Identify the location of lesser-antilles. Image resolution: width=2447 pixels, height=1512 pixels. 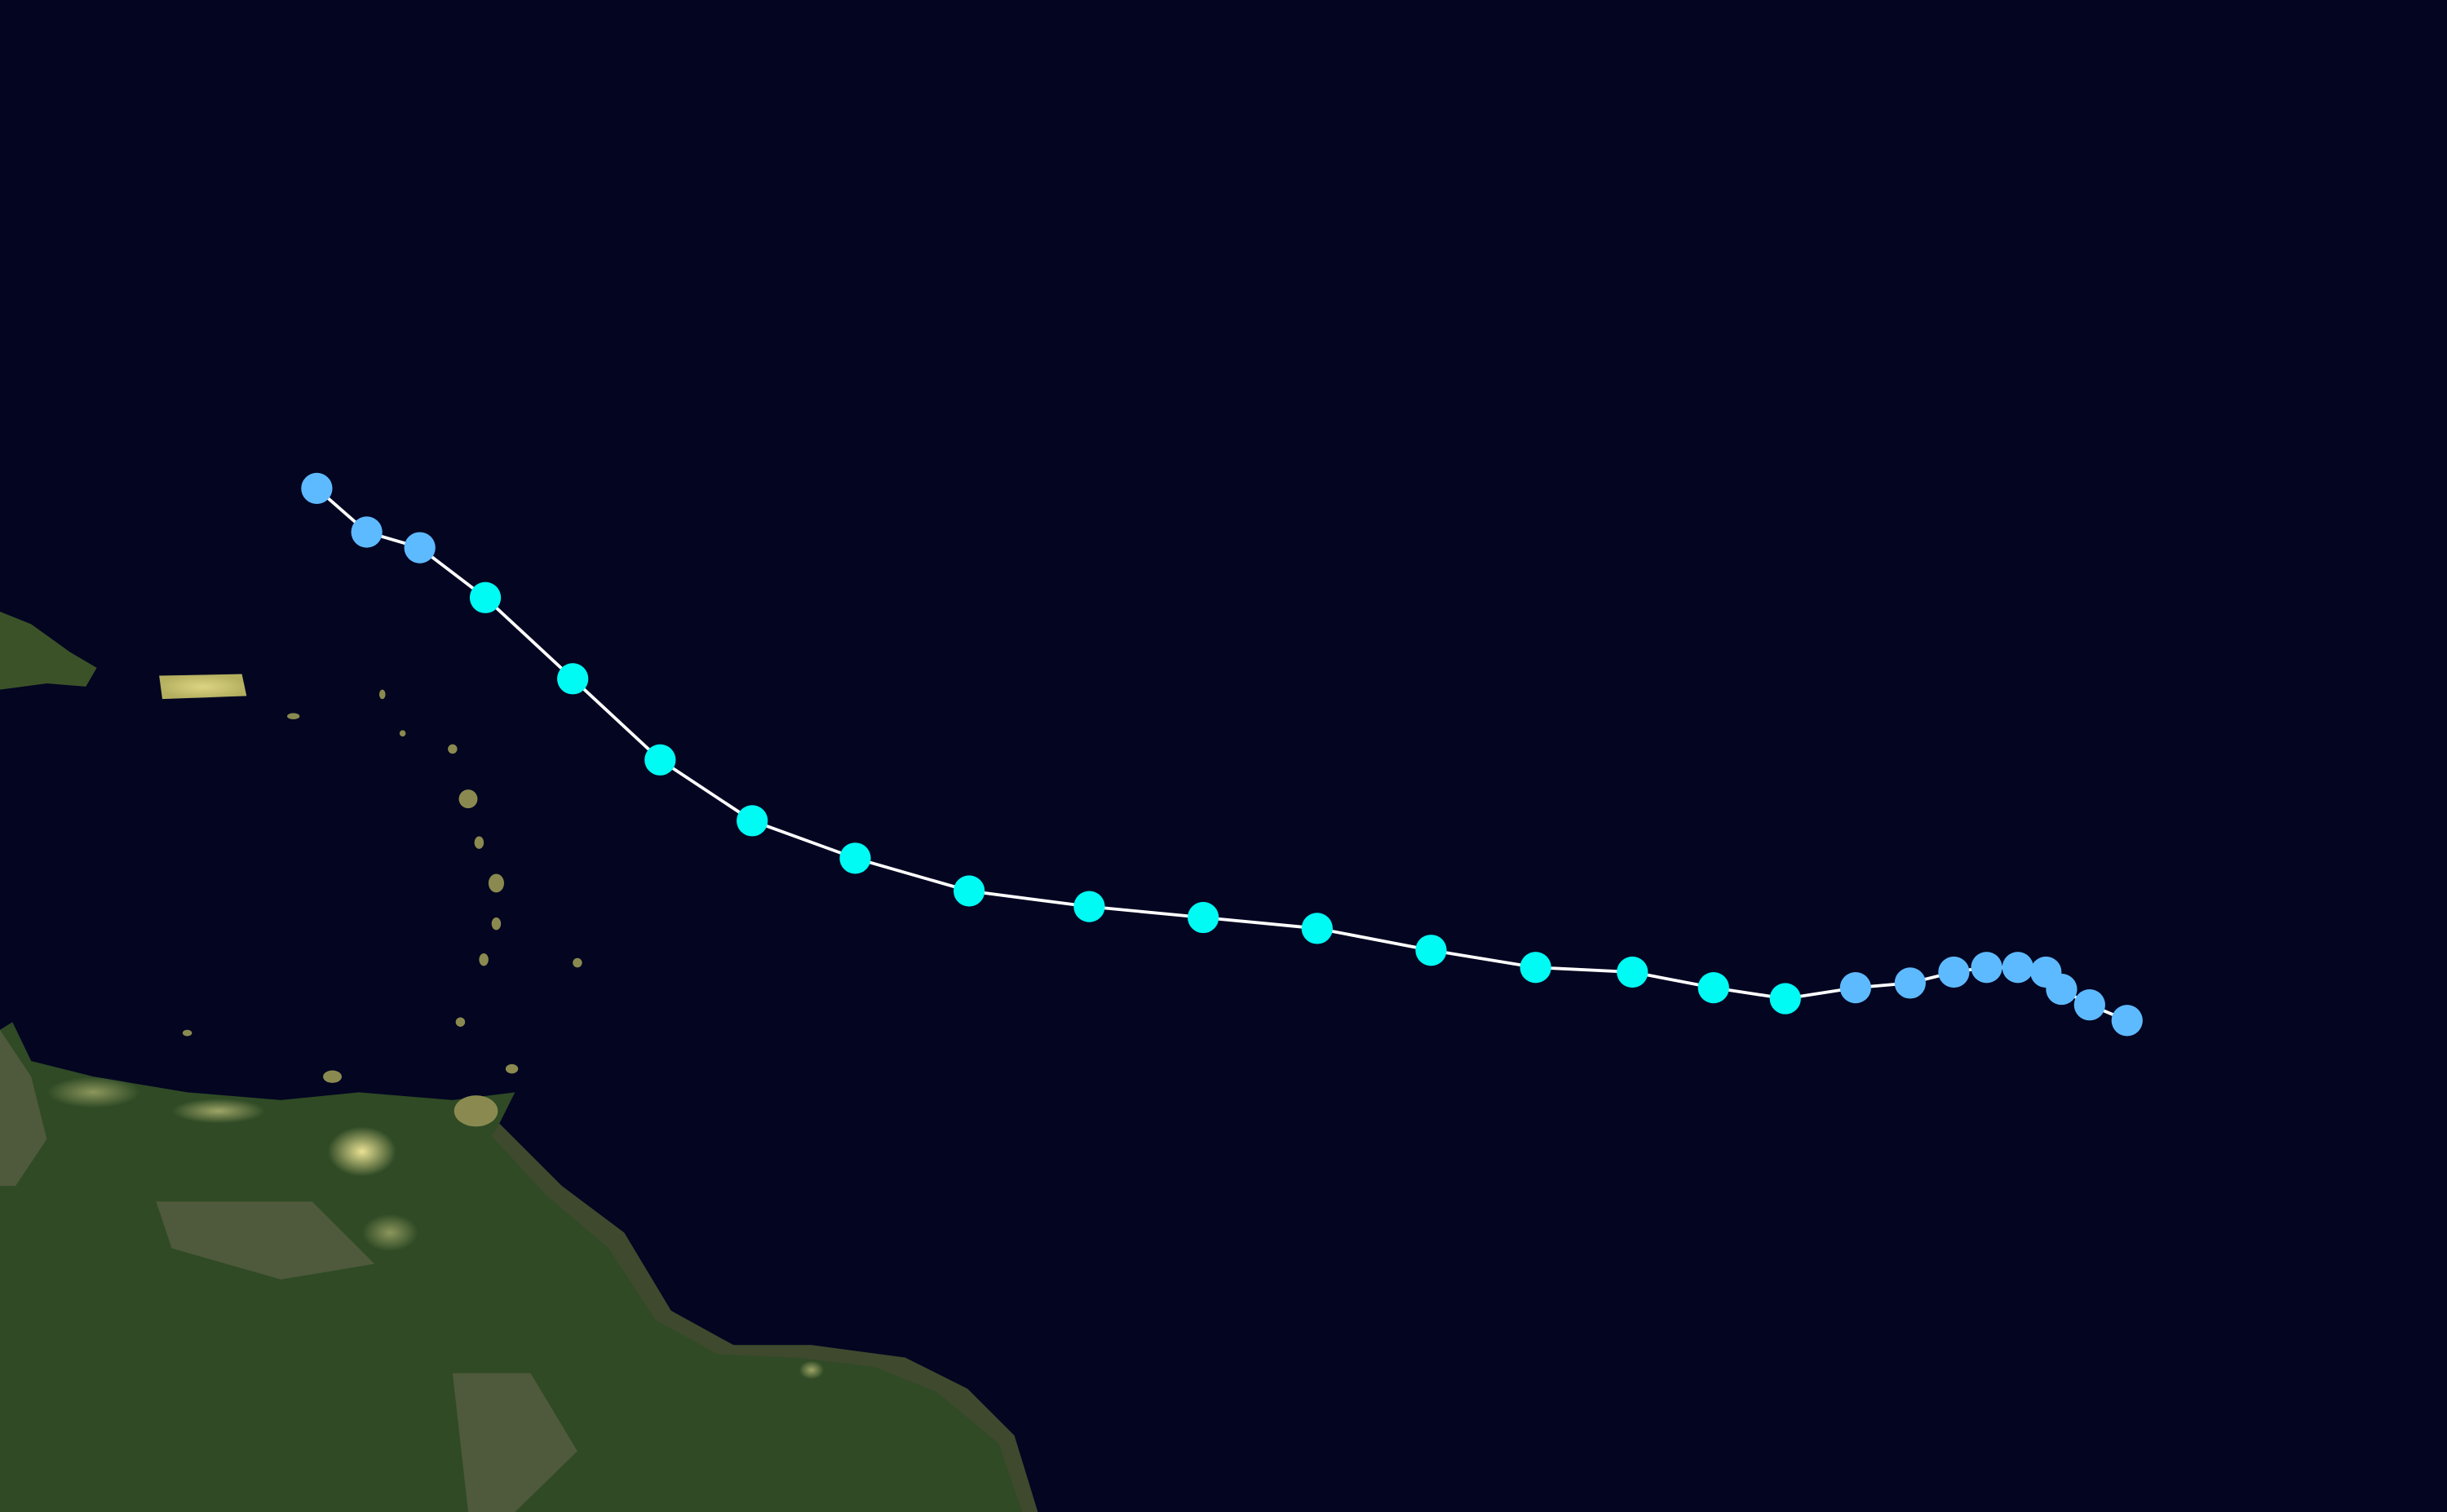
(382, 908).